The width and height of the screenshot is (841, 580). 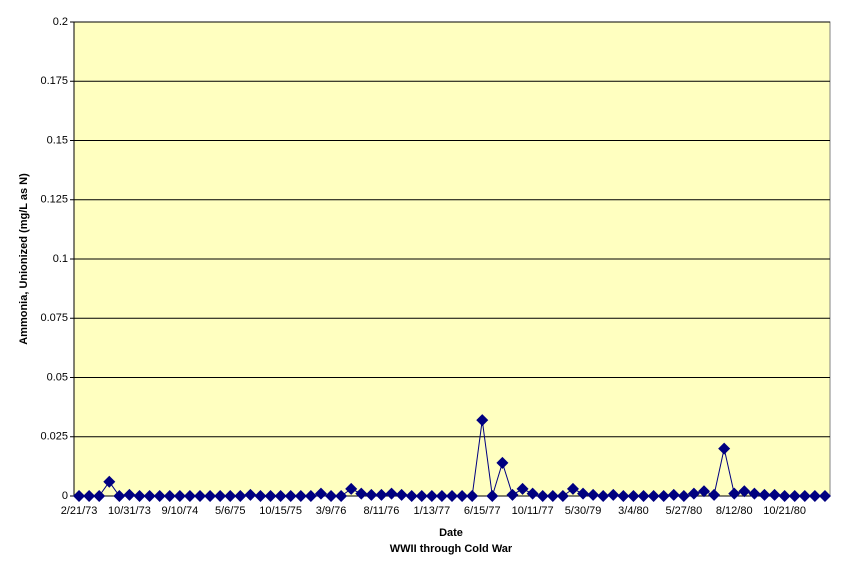 I want to click on x-tick-label: 2/21/73, so click(x=79, y=511).